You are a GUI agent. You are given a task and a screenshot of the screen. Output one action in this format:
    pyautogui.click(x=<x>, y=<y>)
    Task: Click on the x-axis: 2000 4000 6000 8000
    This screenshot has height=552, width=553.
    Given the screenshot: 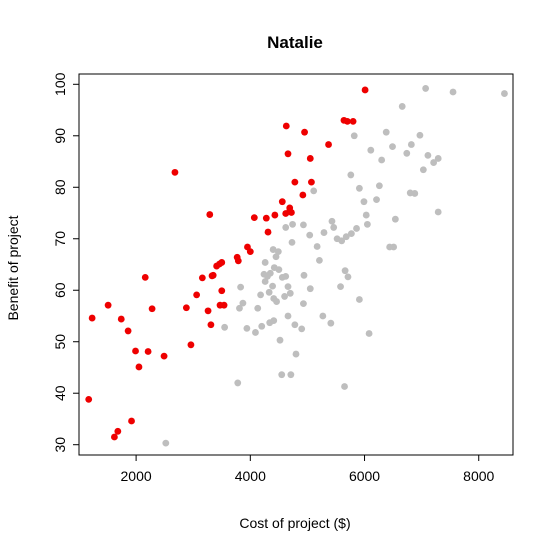 What is the action you would take?
    pyautogui.click(x=308, y=469)
    